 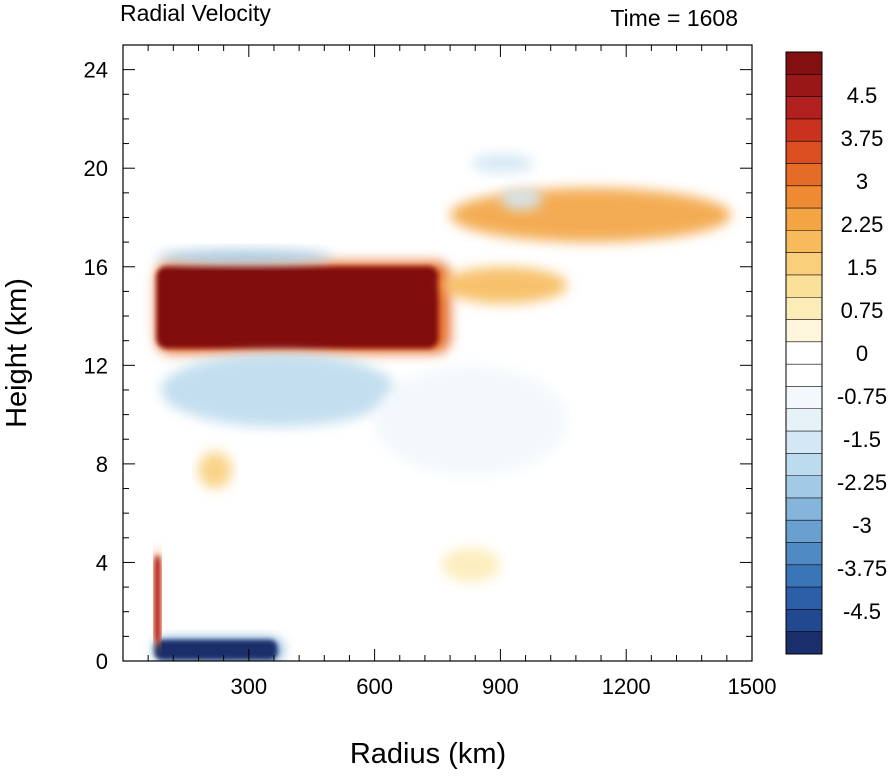 I want to click on x-tick-label: 1200, so click(x=626, y=686).